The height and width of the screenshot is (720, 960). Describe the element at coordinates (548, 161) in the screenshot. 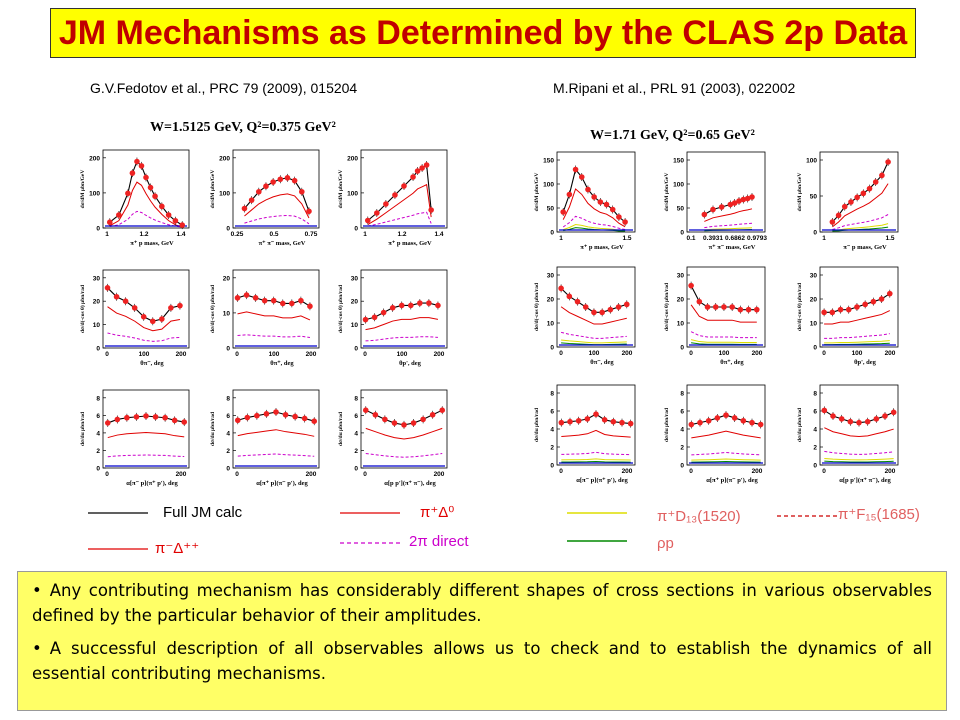

I see `y-tick-label: 150` at that location.